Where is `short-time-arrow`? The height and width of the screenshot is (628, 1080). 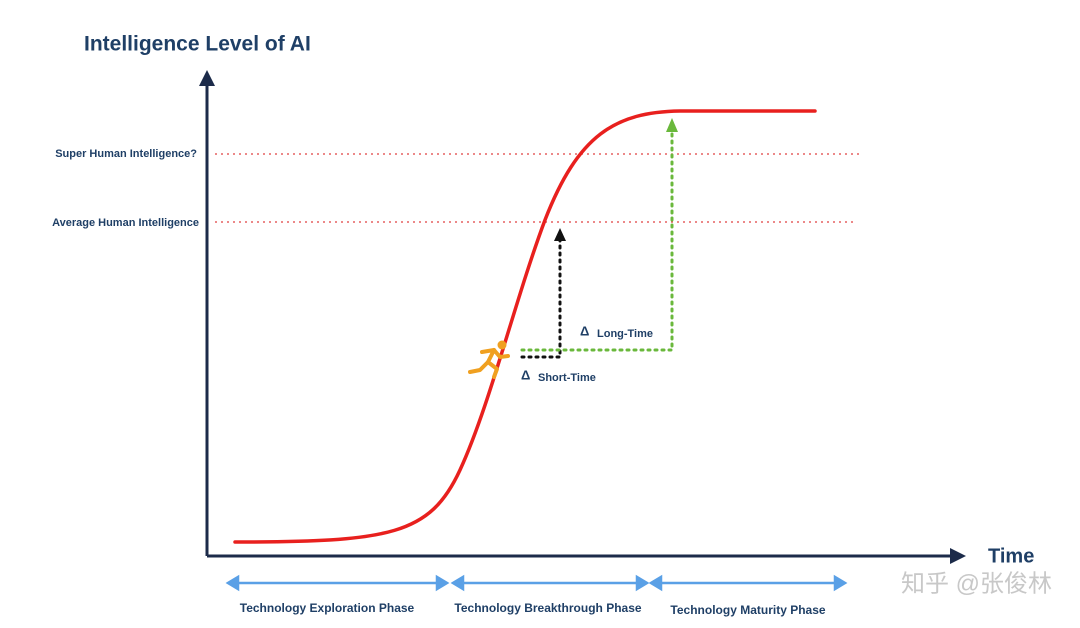
short-time-arrow is located at coordinates (541, 298).